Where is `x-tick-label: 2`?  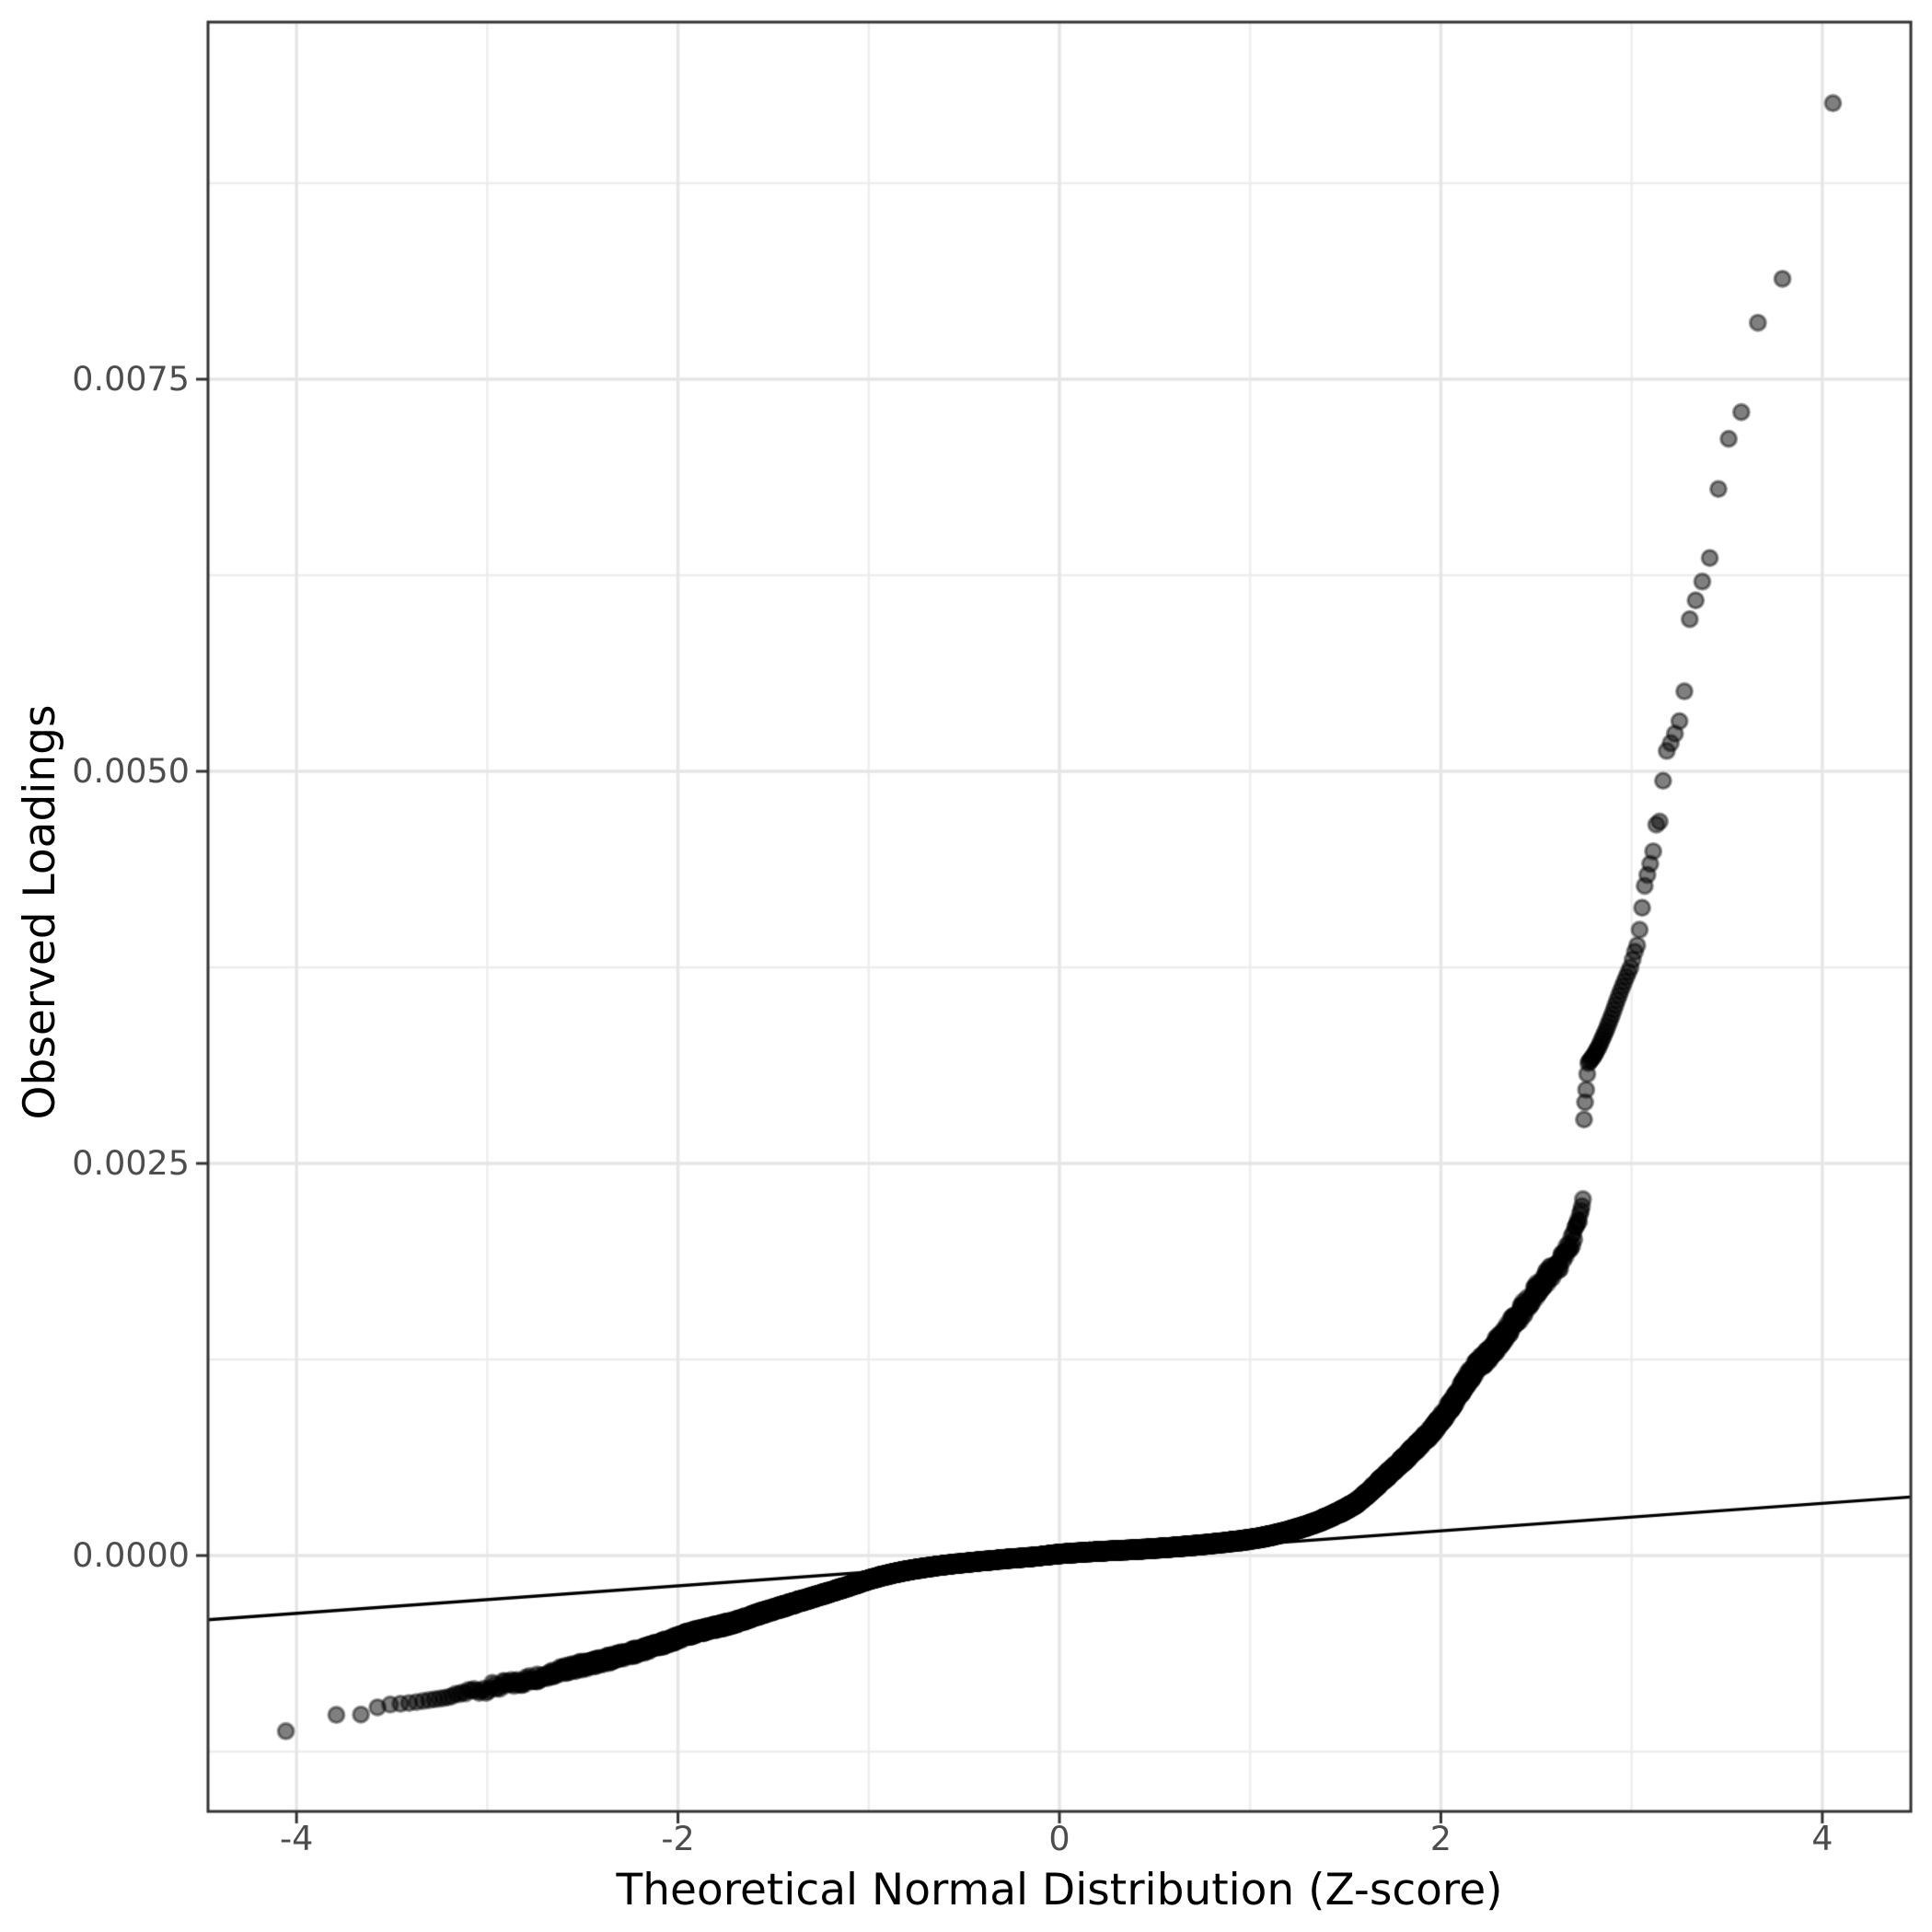
x-tick-label: 2 is located at coordinates (1441, 1839).